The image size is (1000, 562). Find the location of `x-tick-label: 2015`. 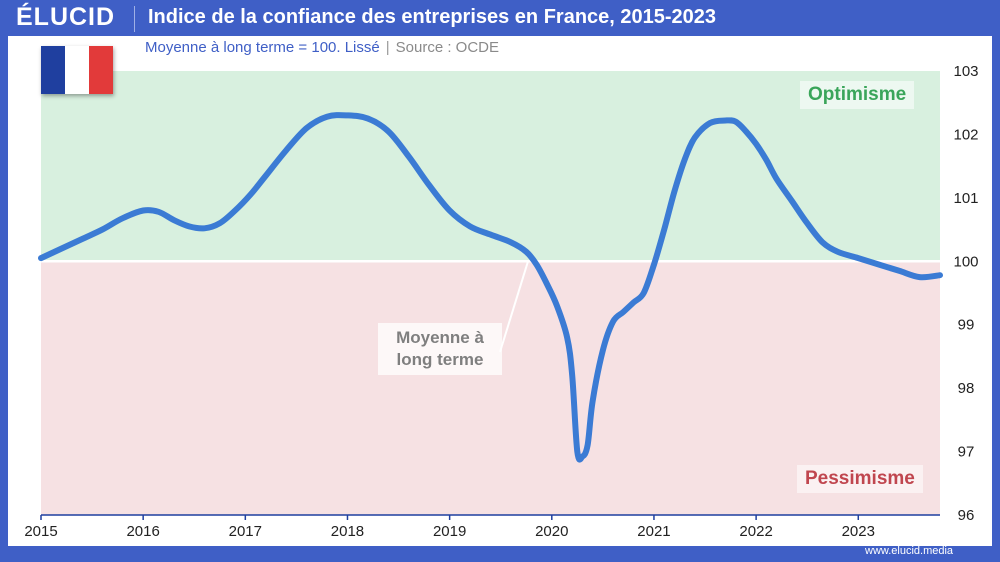

x-tick-label: 2015 is located at coordinates (40, 531).